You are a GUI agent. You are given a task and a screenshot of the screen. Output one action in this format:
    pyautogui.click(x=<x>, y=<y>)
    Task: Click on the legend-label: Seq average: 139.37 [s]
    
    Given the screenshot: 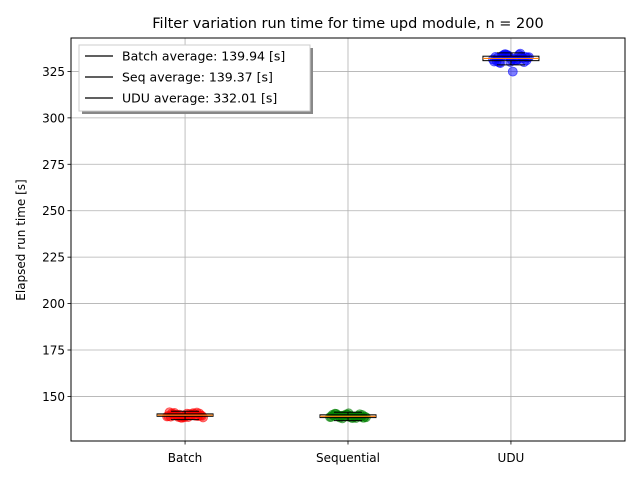 What is the action you would take?
    pyautogui.click(x=197, y=77)
    